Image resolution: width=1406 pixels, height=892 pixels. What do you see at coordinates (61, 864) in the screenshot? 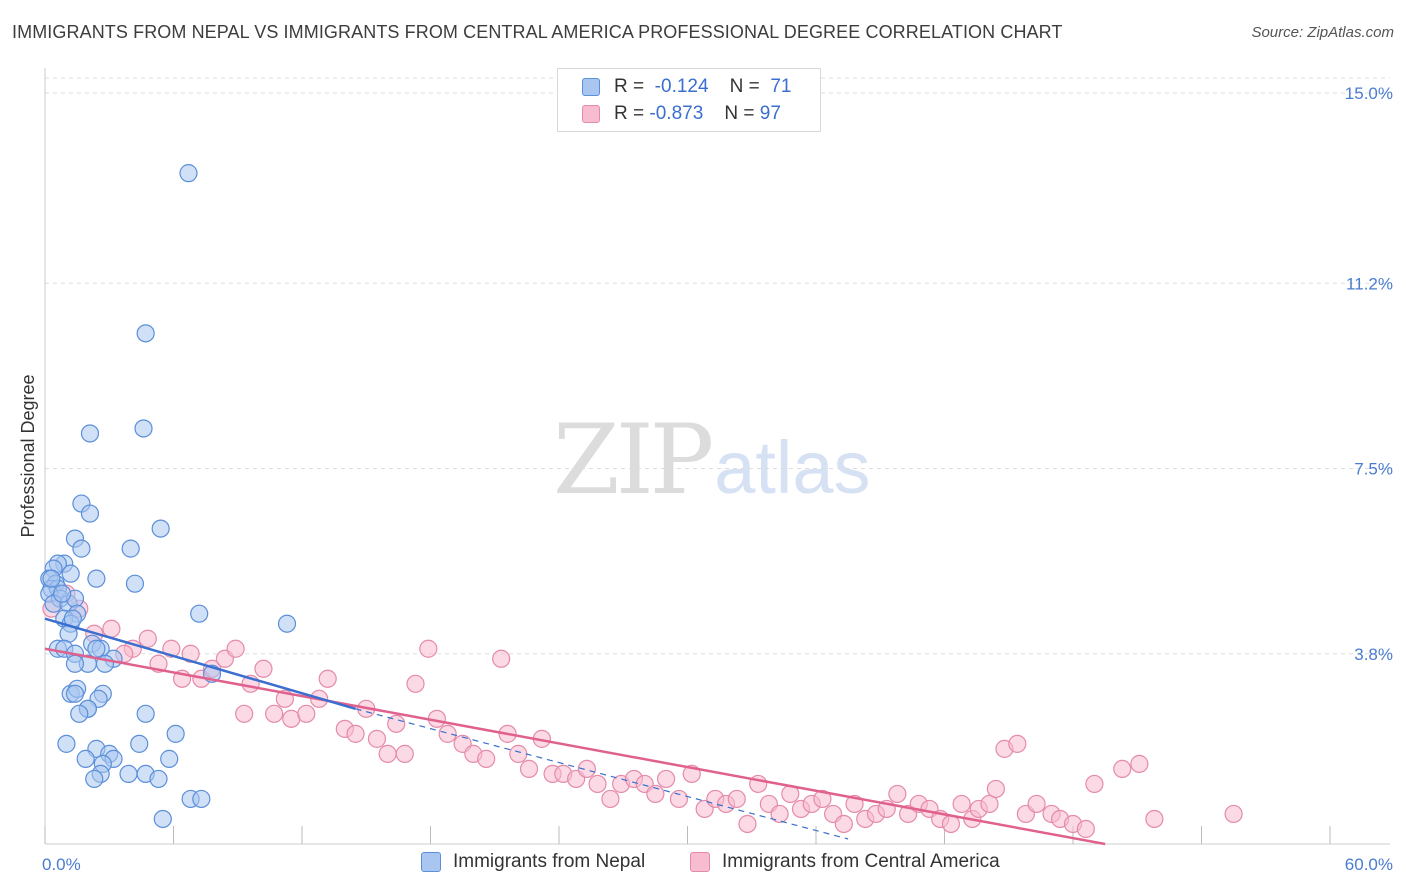
I see `x-tick-label-min: 0.0%` at bounding box center [61, 864].